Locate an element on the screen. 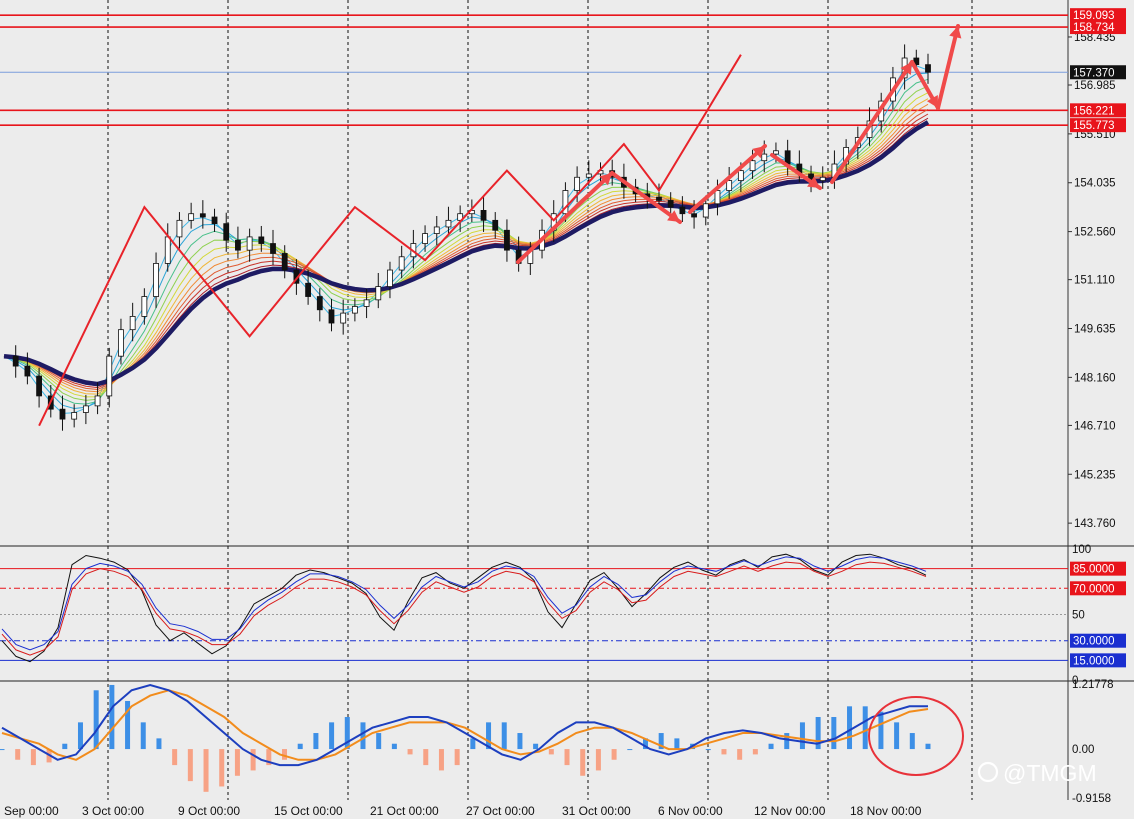 This screenshot has width=1134, height=819. horizontal-levels is located at coordinates (534, 70).